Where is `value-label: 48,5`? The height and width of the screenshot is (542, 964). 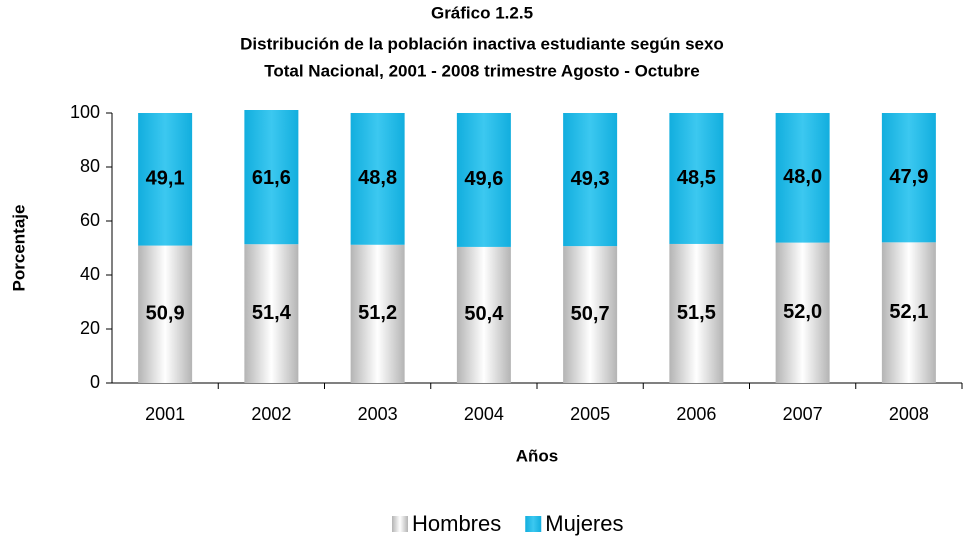
value-label: 48,5 is located at coordinates (696, 178).